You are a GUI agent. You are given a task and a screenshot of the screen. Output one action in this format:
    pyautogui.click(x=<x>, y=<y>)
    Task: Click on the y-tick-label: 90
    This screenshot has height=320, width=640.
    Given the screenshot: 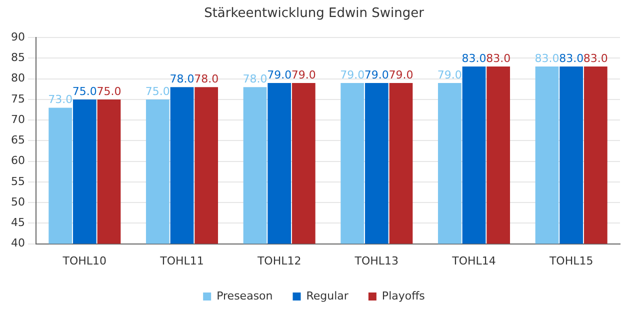 What is the action you would take?
    pyautogui.click(x=17, y=37)
    